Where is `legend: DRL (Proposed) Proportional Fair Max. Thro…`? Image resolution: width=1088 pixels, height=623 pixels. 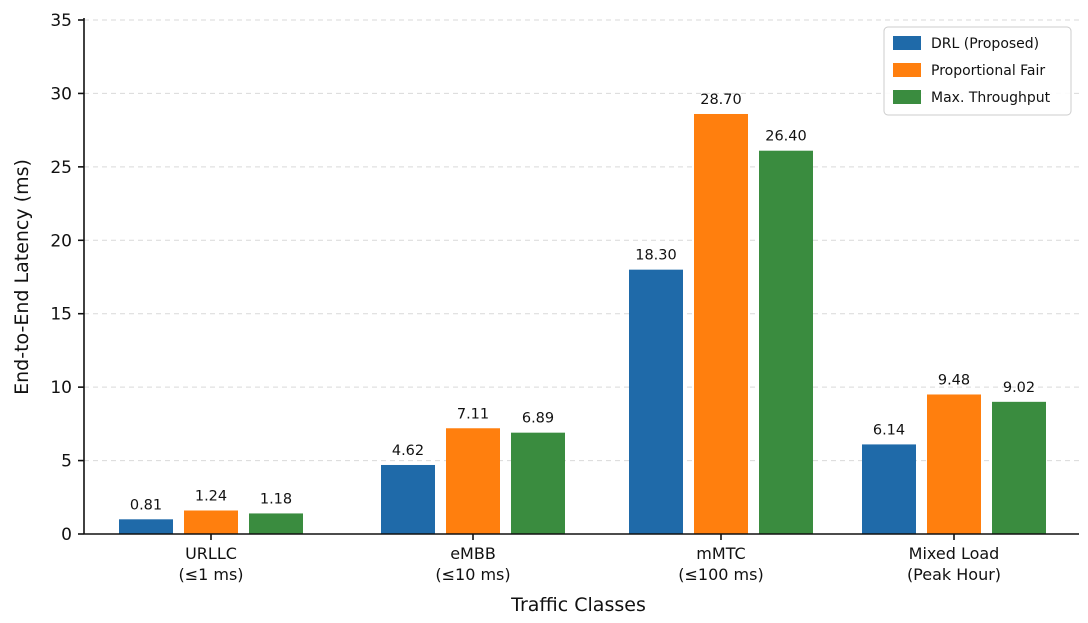 legend: DRL (Proposed) Proportional Fair Max. Thro… is located at coordinates (977, 71).